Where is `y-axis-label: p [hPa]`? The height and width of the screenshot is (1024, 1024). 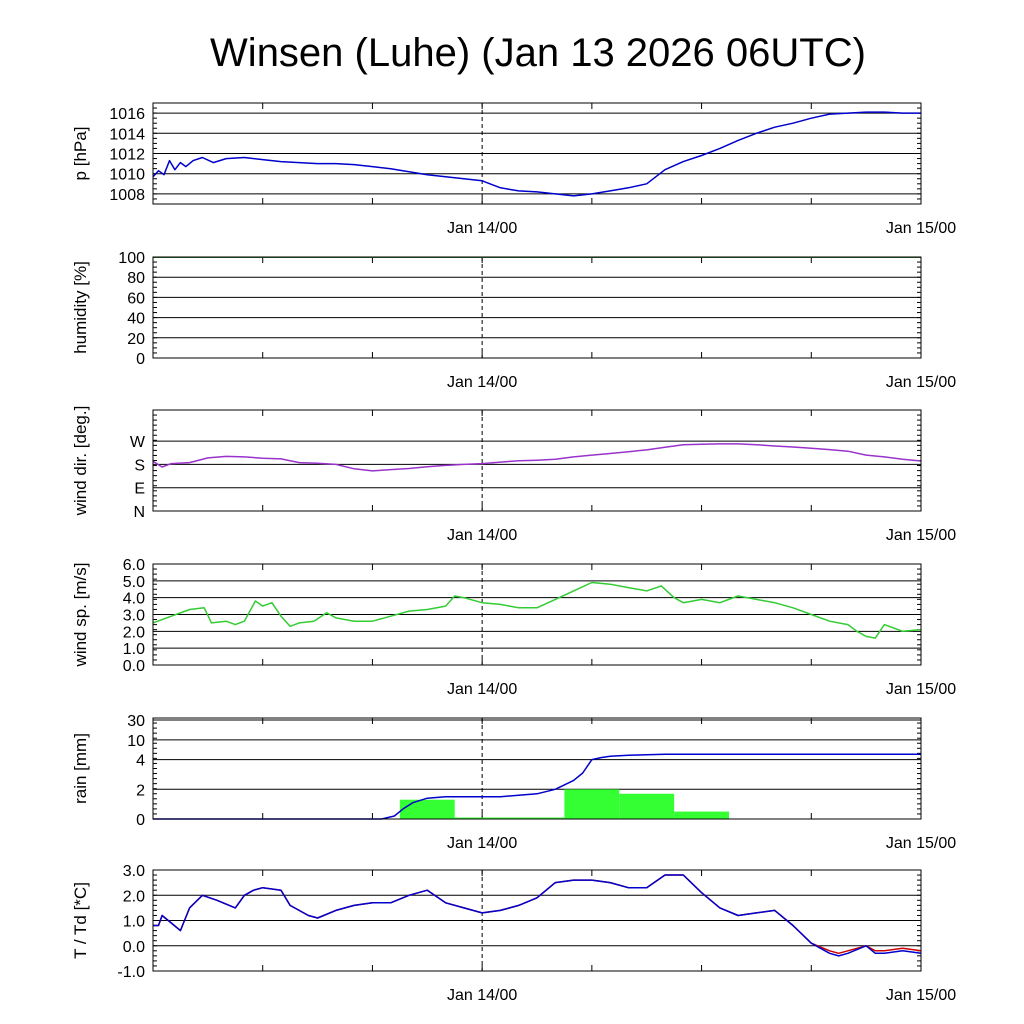
y-axis-label: p [hPa] is located at coordinates (80, 154).